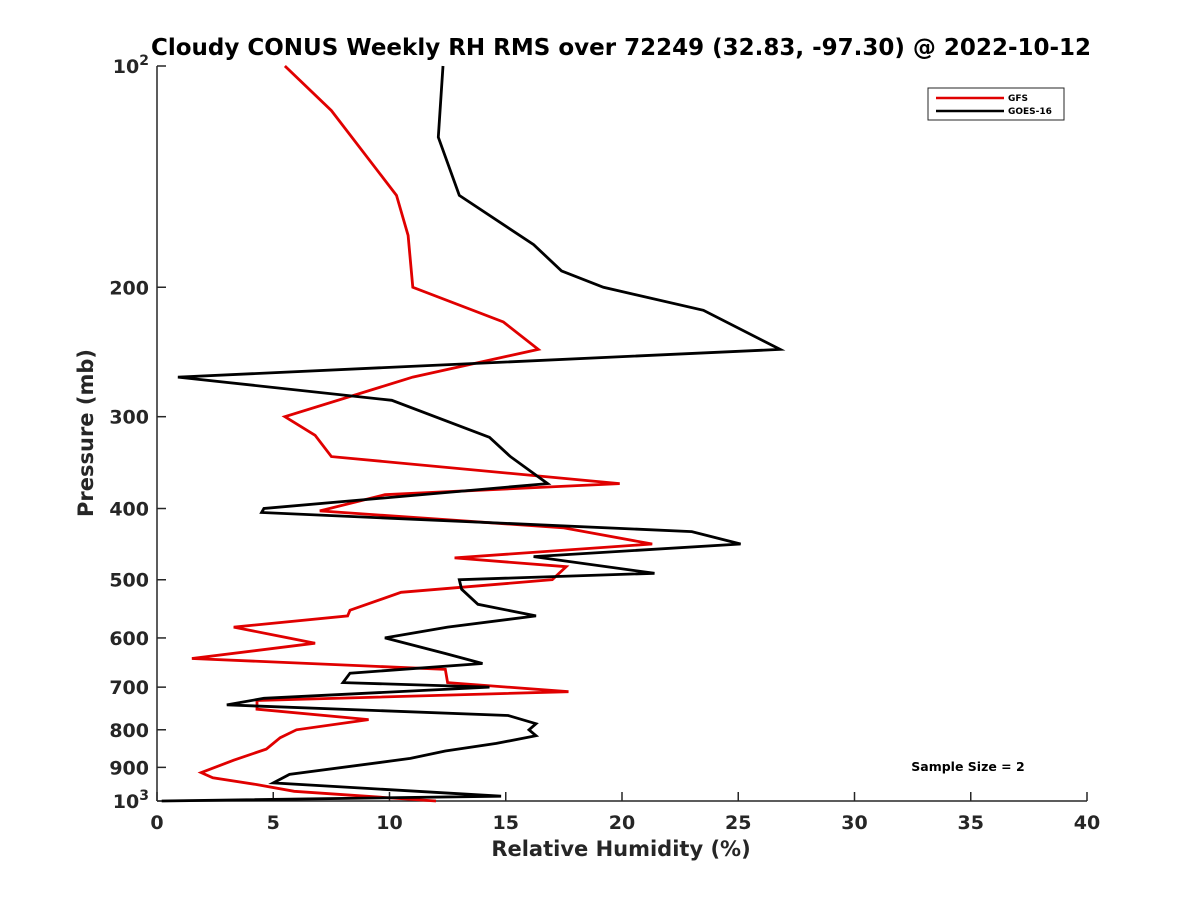 Image resolution: width=1200 pixels, height=900 pixels. Describe the element at coordinates (1030, 112) in the screenshot. I see `legend-label-goes16: GOES-16` at that location.